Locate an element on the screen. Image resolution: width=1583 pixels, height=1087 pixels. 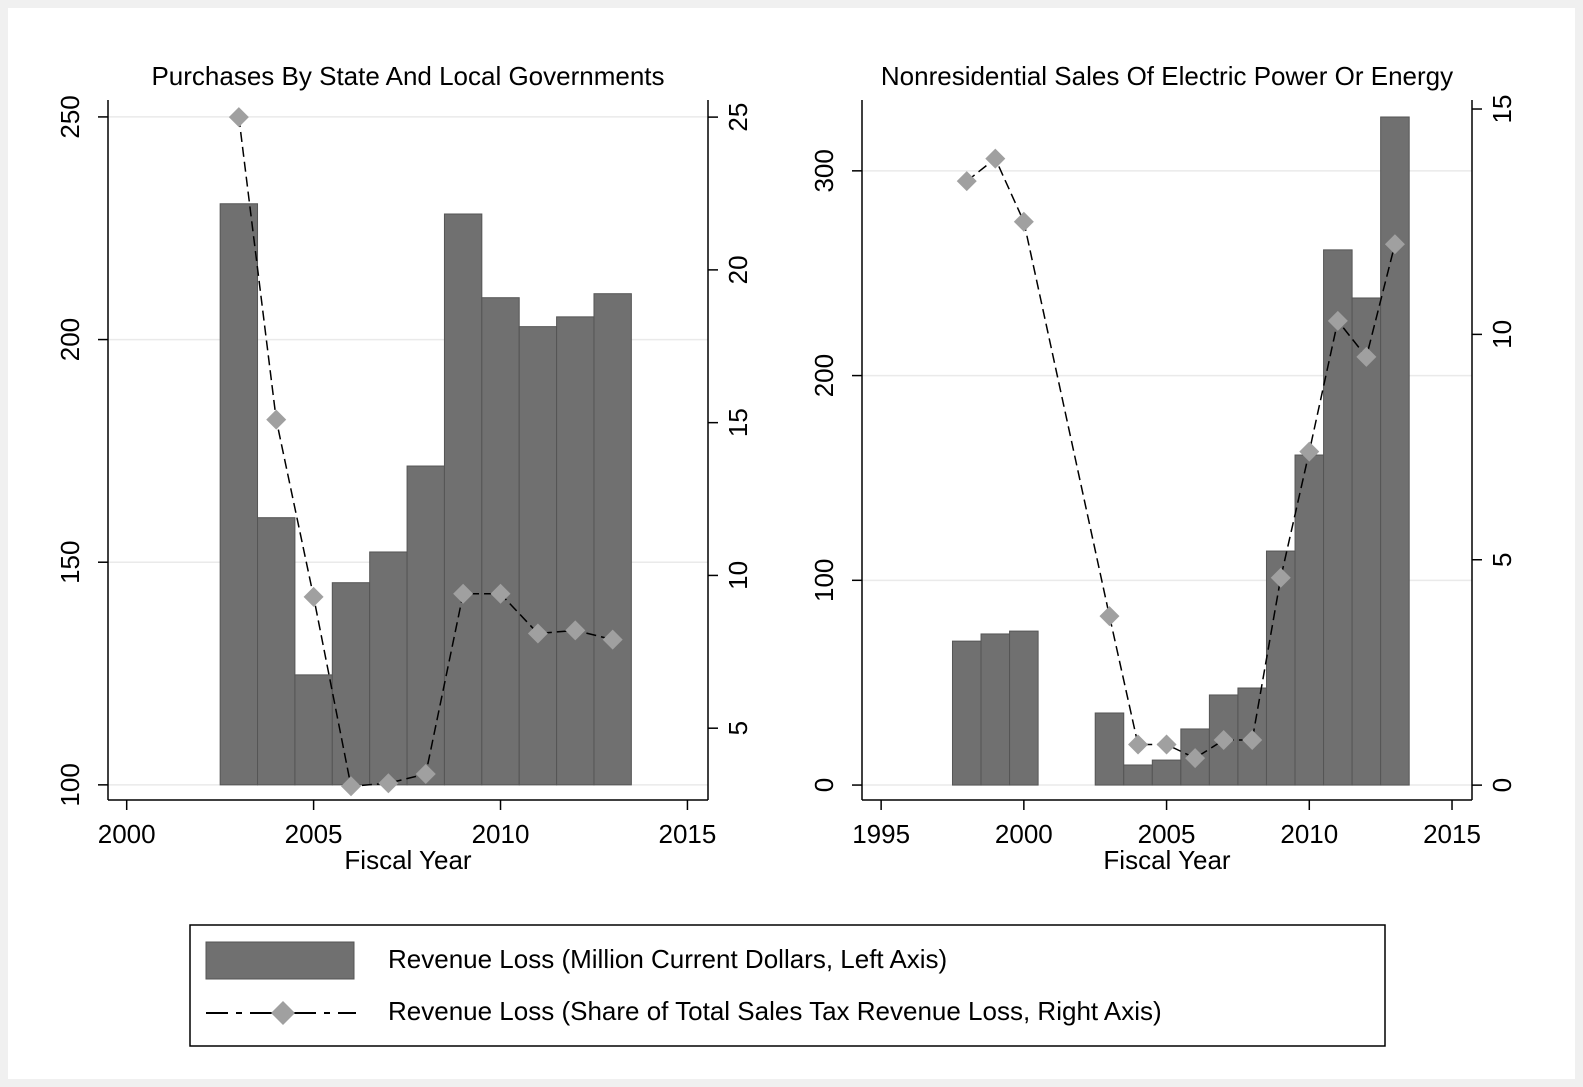
legend-marker is located at coordinates (283, 1013).